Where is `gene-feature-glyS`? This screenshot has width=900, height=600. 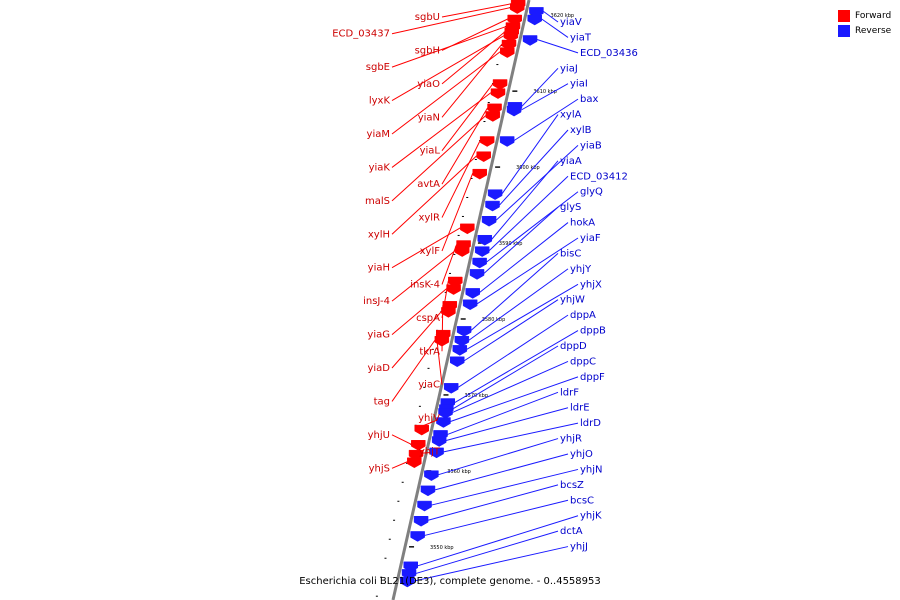
gene-feature-glyS is located at coordinates (477, 274).